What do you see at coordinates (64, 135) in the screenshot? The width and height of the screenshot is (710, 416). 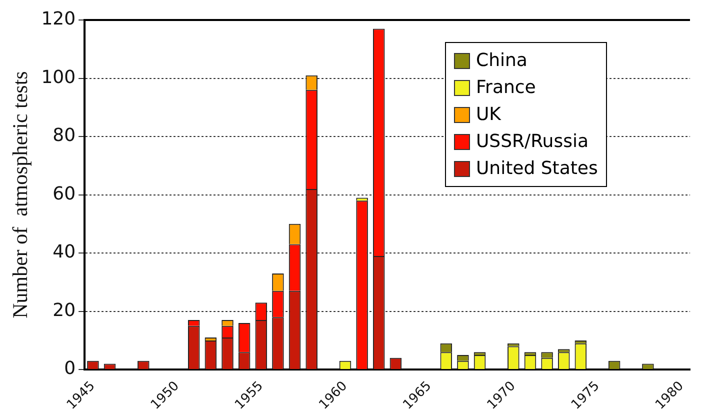 I see `y-tick-label: 80` at bounding box center [64, 135].